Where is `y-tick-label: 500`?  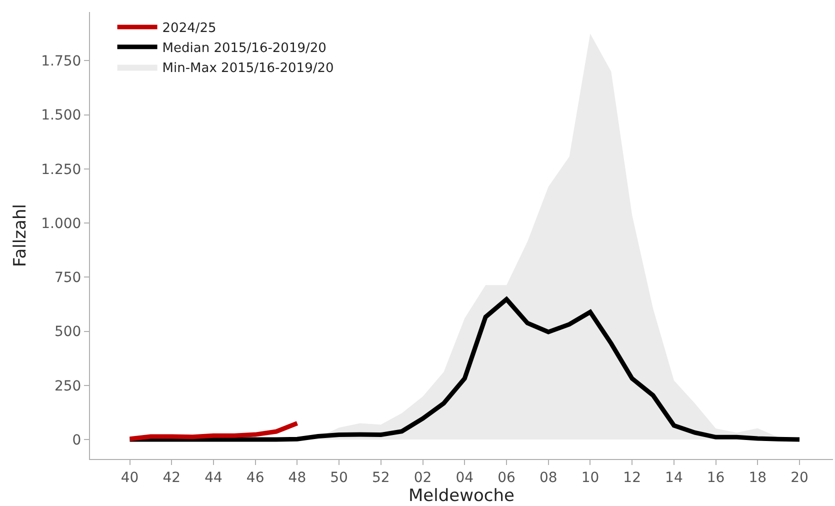 y-tick-label: 500 is located at coordinates (68, 332).